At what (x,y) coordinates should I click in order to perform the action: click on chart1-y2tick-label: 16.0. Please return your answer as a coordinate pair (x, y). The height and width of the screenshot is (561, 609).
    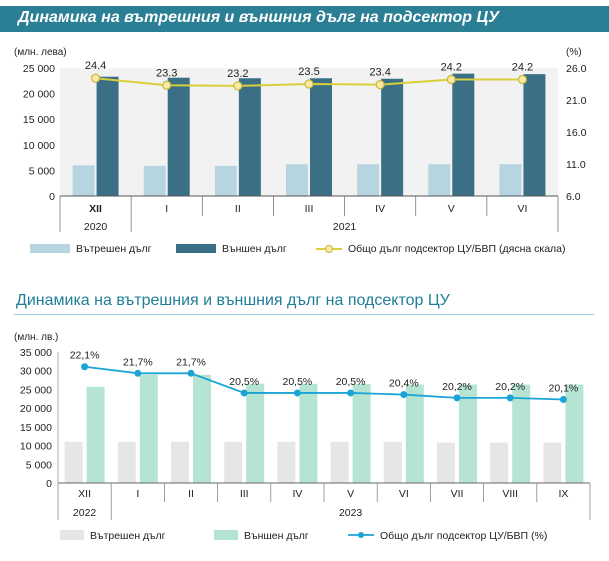
    Looking at the image, I should click on (576, 133).